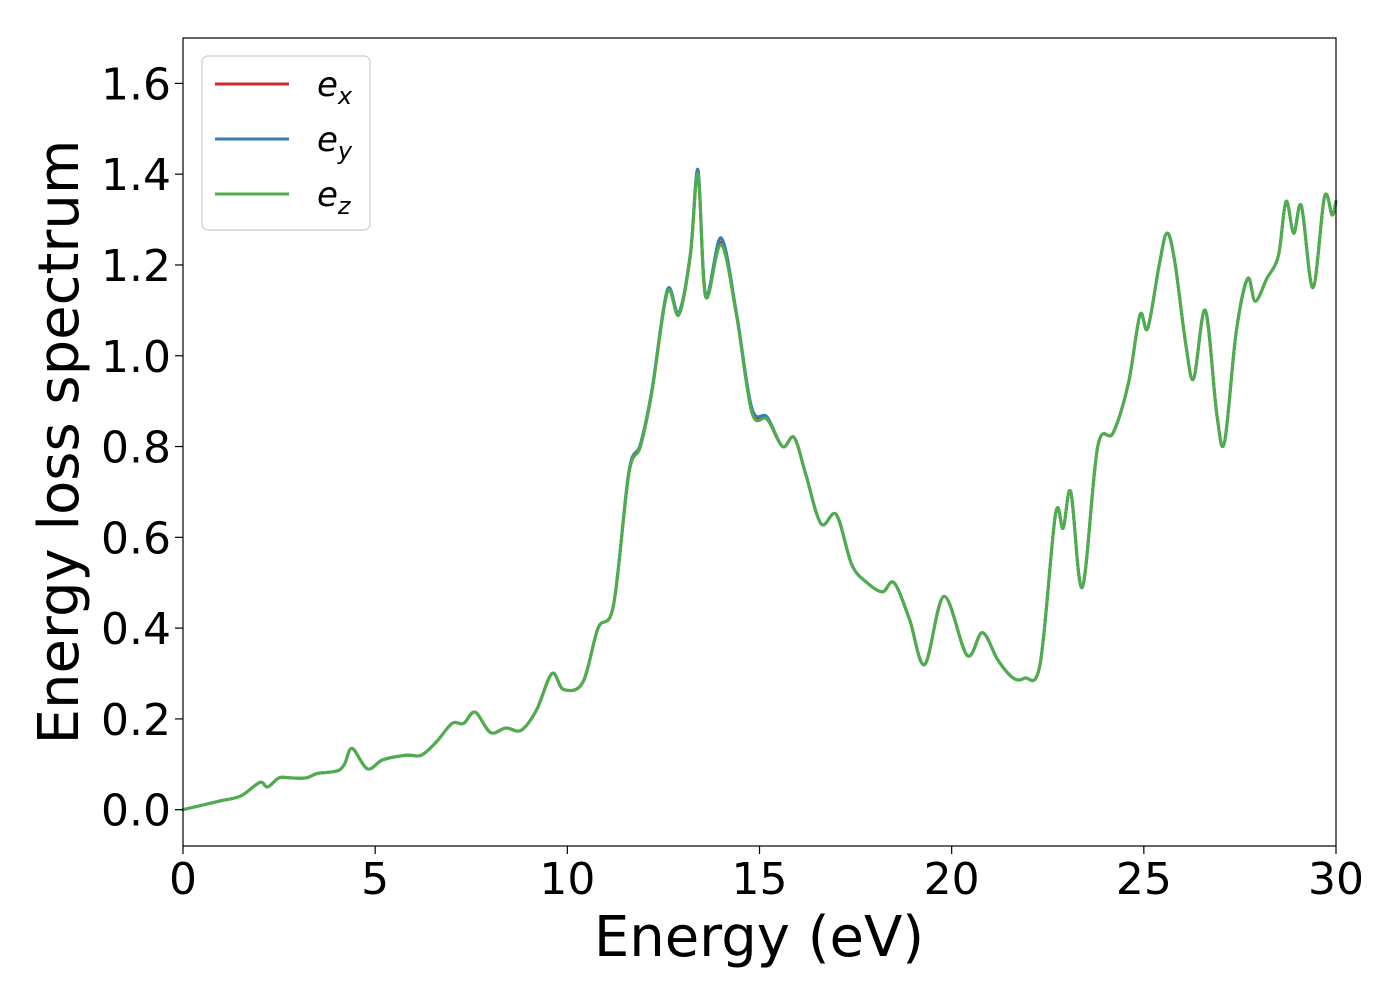 The width and height of the screenshot is (1400, 1000). I want to click on y-tick-label: 0.8, so click(136, 448).